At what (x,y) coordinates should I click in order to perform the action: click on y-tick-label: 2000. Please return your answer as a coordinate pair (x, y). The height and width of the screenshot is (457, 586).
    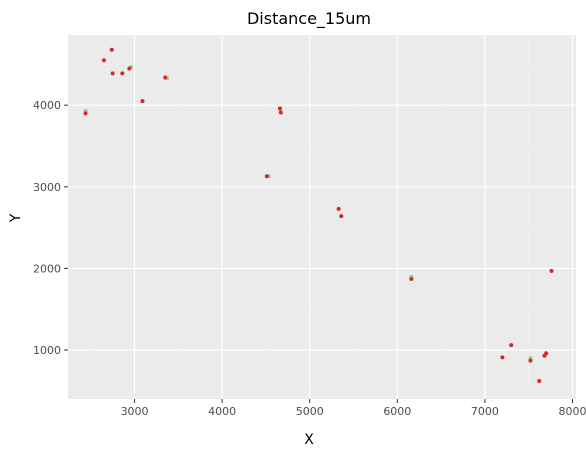
    Looking at the image, I should click on (47, 268).